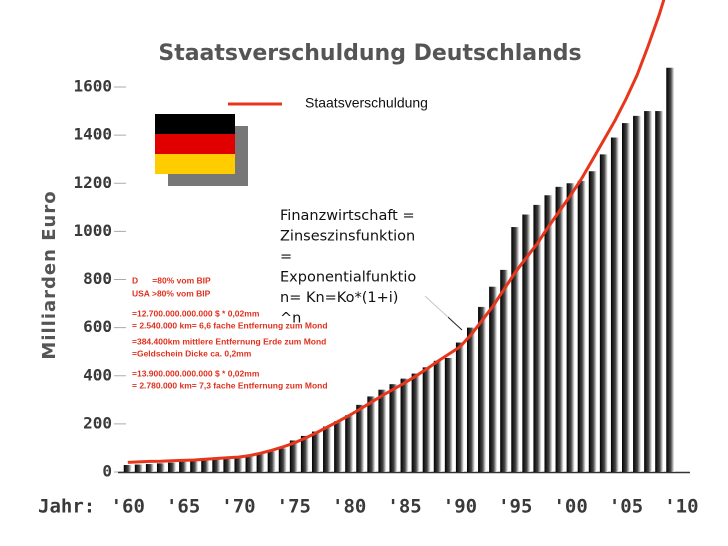 The image size is (728, 546). I want to click on x-tick-label: '85, so click(404, 507).